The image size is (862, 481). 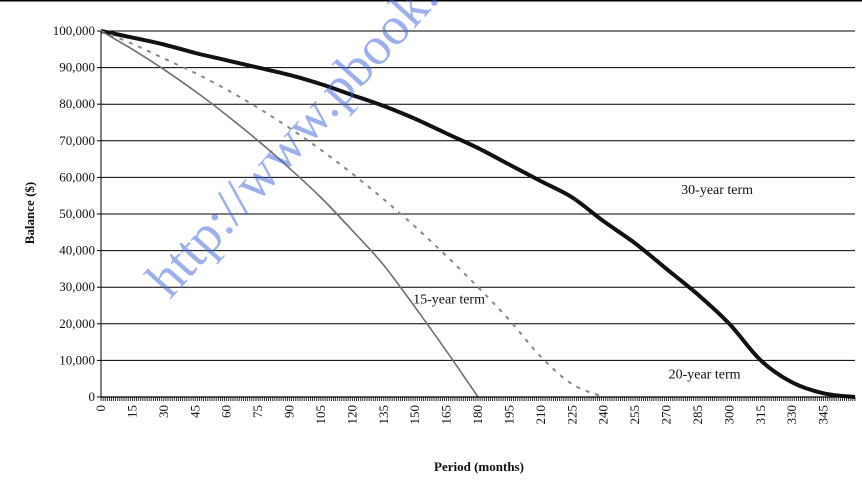 I want to click on x-tick-label: 90, so click(x=289, y=411).